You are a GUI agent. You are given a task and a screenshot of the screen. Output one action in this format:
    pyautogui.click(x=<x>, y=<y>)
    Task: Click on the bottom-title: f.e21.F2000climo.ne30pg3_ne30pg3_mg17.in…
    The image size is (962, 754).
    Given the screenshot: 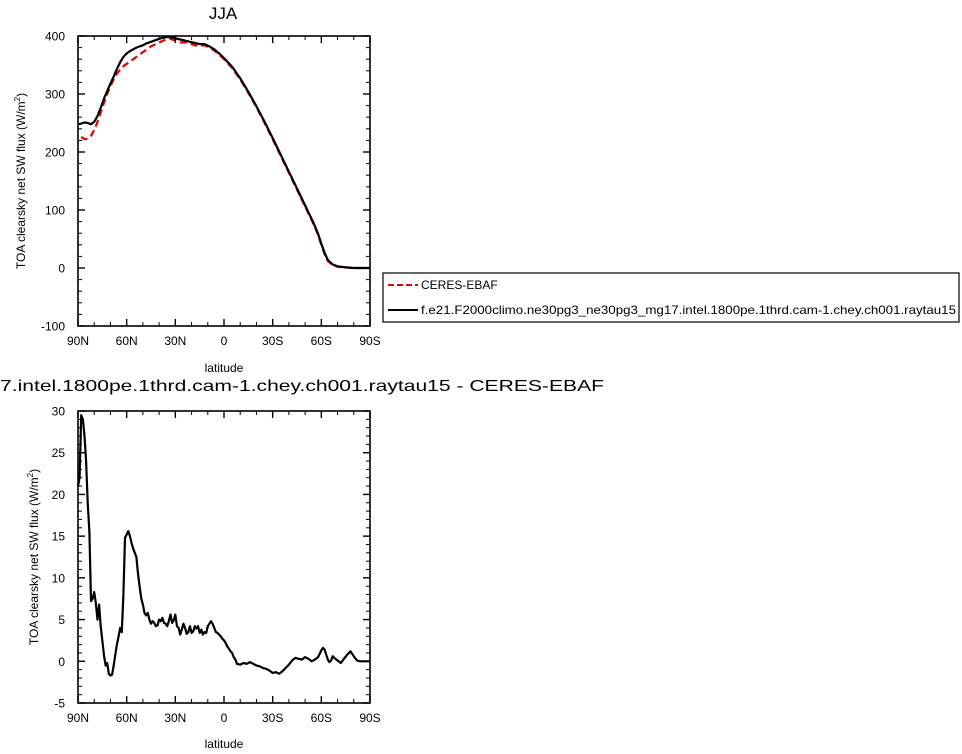 What is the action you would take?
    pyautogui.click(x=302, y=386)
    